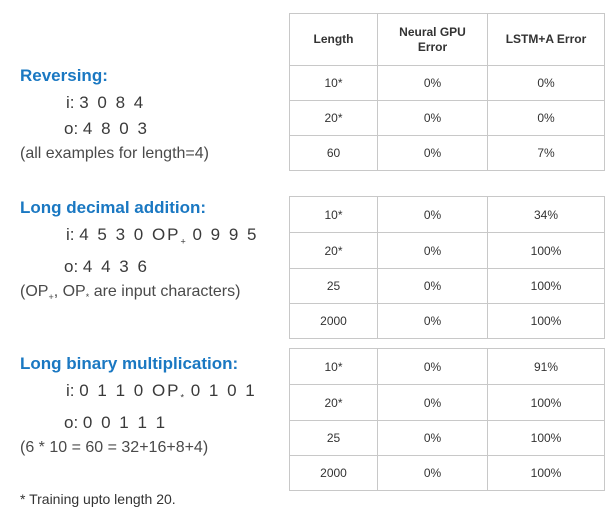  What do you see at coordinates (432, 46) in the screenshot?
I see `header-line: Error` at bounding box center [432, 46].